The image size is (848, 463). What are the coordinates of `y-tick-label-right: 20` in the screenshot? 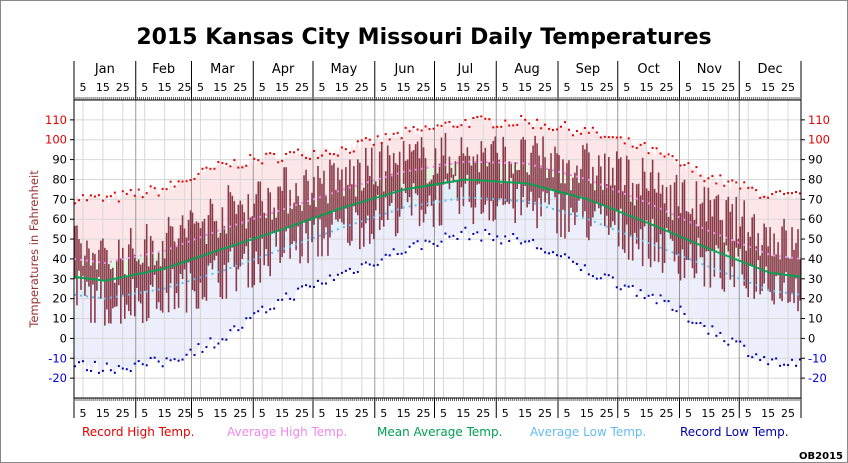 It's located at (815, 299).